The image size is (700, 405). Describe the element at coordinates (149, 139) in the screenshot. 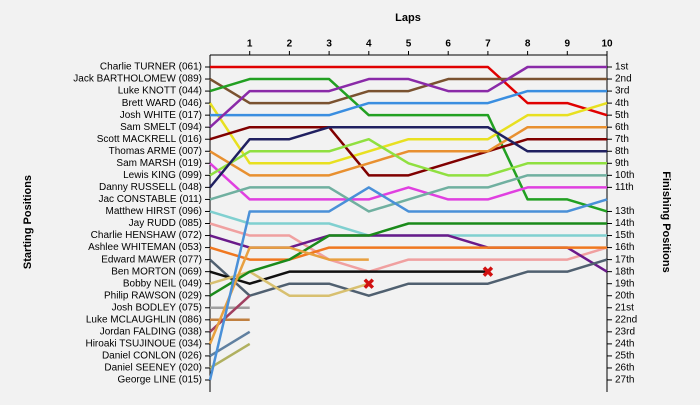

I see `start-label: Scott MACKRELL (016)` at that location.